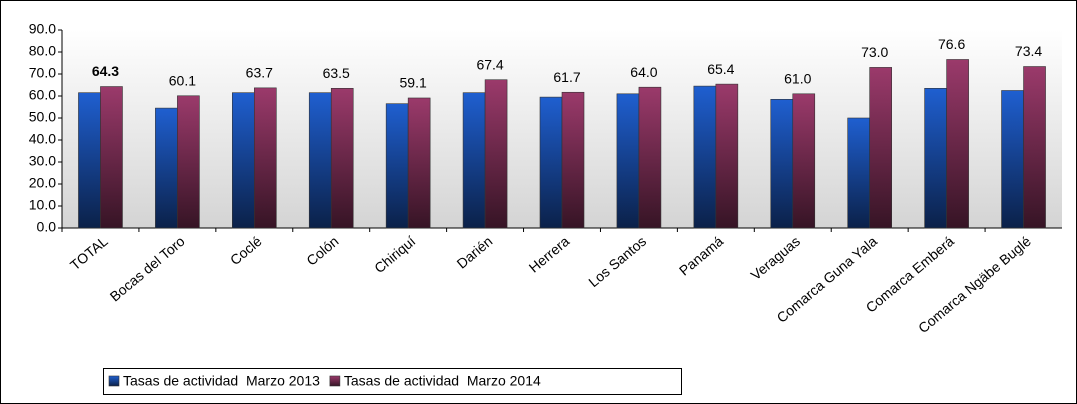  I want to click on y-tick-label: 20.0, so click(42, 183).